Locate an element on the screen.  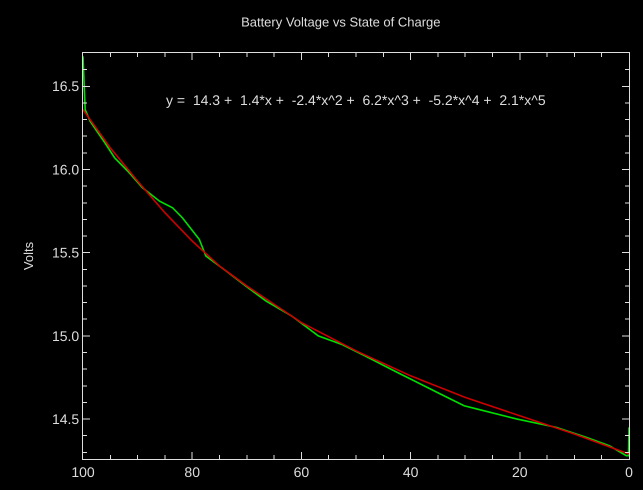
x-tick-label: 20 is located at coordinates (520, 472).